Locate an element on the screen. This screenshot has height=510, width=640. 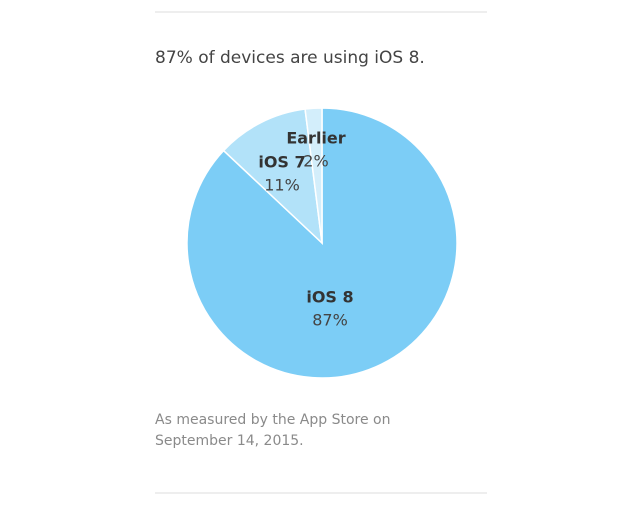
slice-value-label: 11% is located at coordinates (282, 185).